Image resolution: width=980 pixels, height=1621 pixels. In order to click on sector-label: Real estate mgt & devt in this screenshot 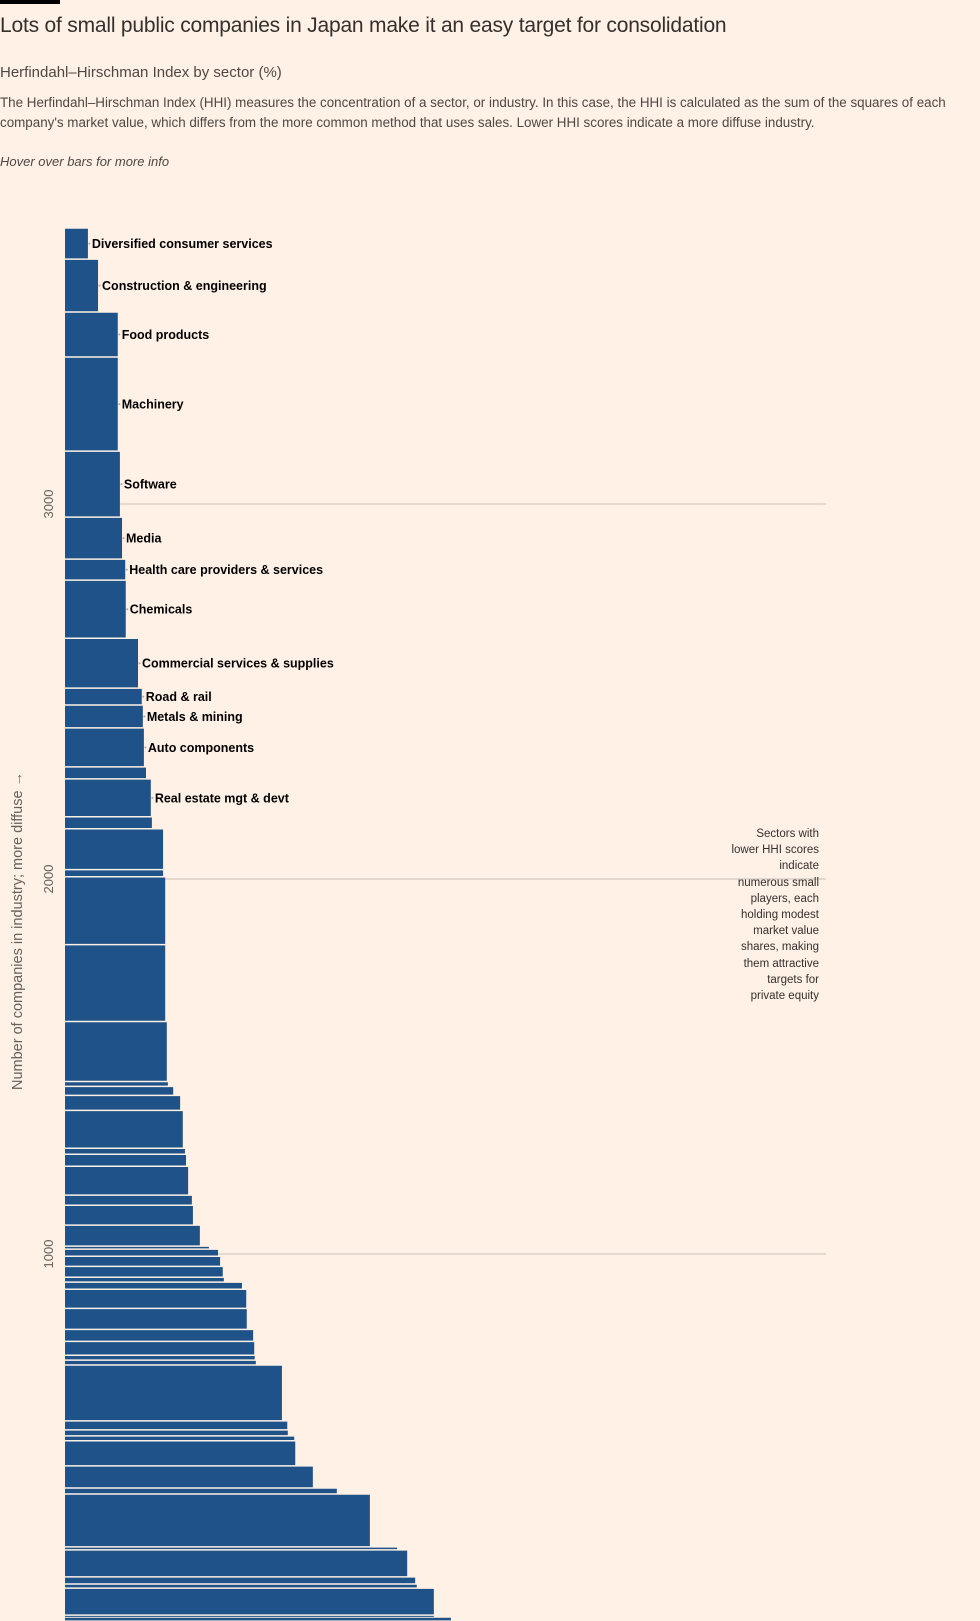, I will do `click(222, 798)`.